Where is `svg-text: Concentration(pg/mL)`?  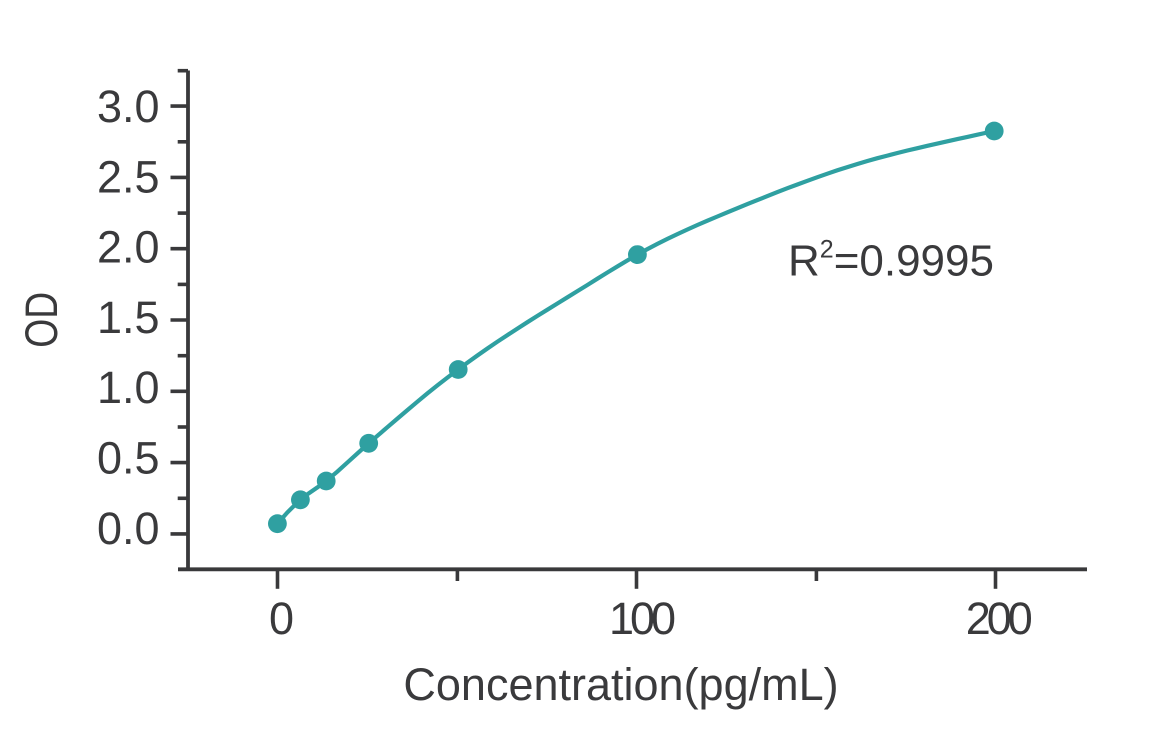 svg-text: Concentration(pg/mL) is located at coordinates (620, 684).